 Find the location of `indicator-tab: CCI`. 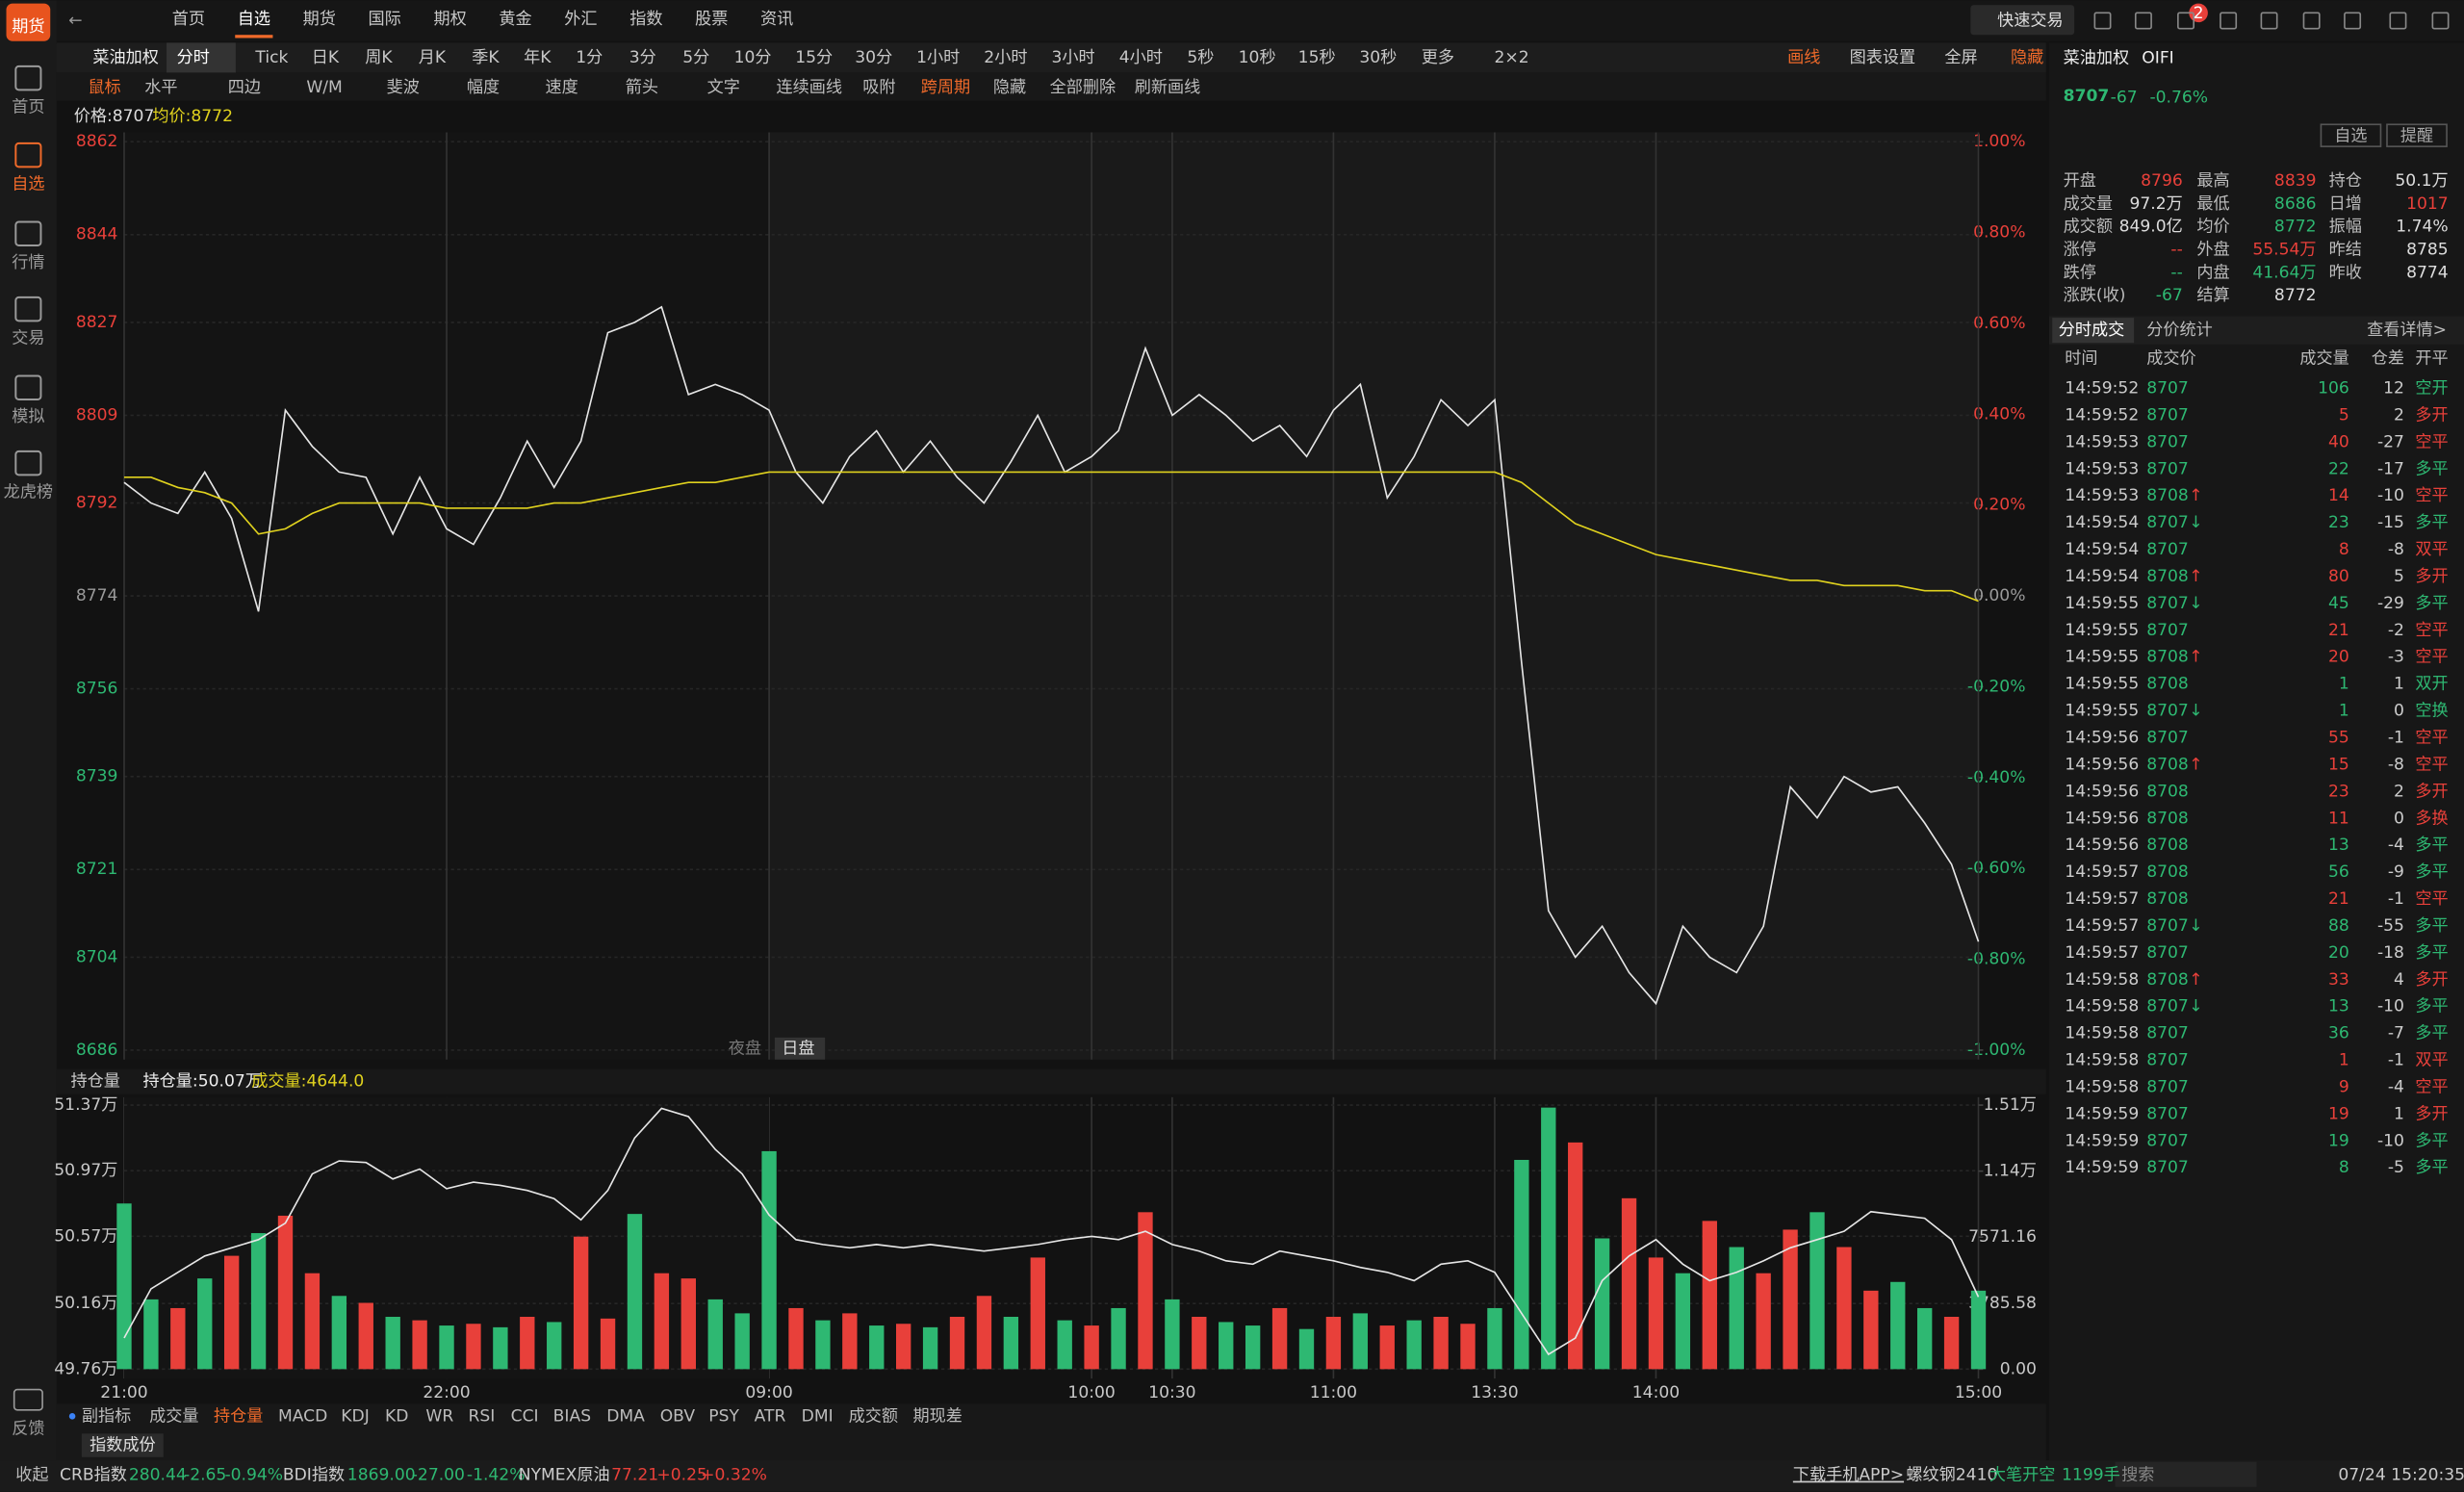

indicator-tab: CCI is located at coordinates (525, 1416).